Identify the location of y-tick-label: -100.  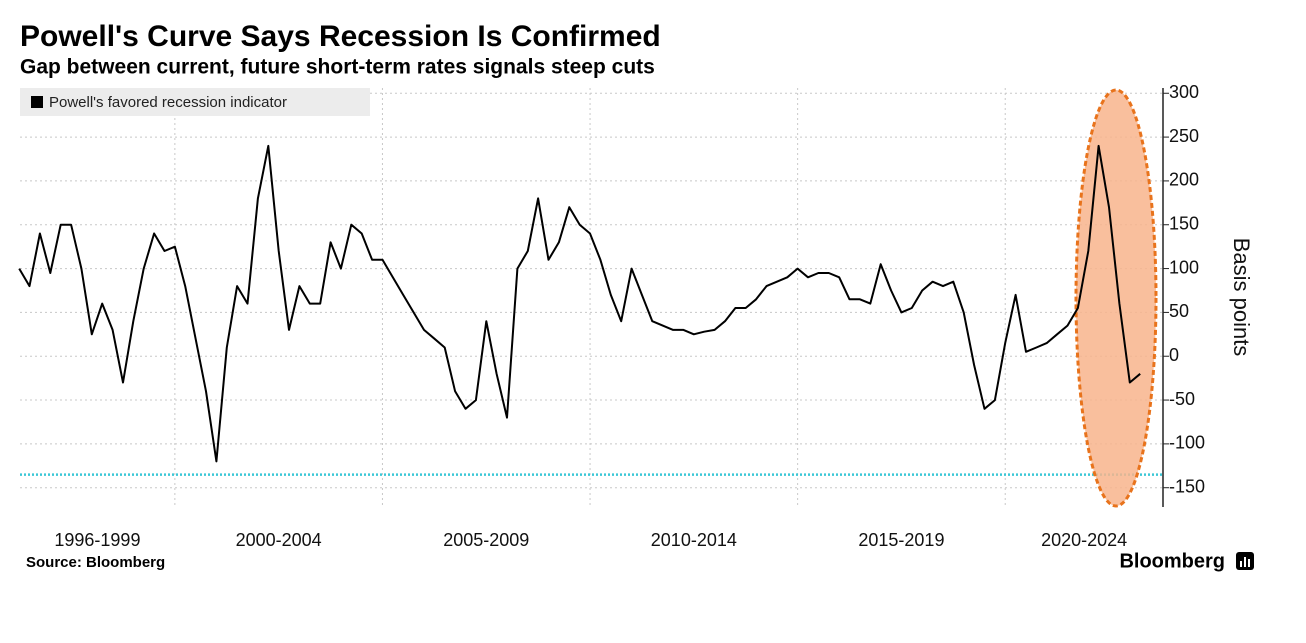
(1187, 443).